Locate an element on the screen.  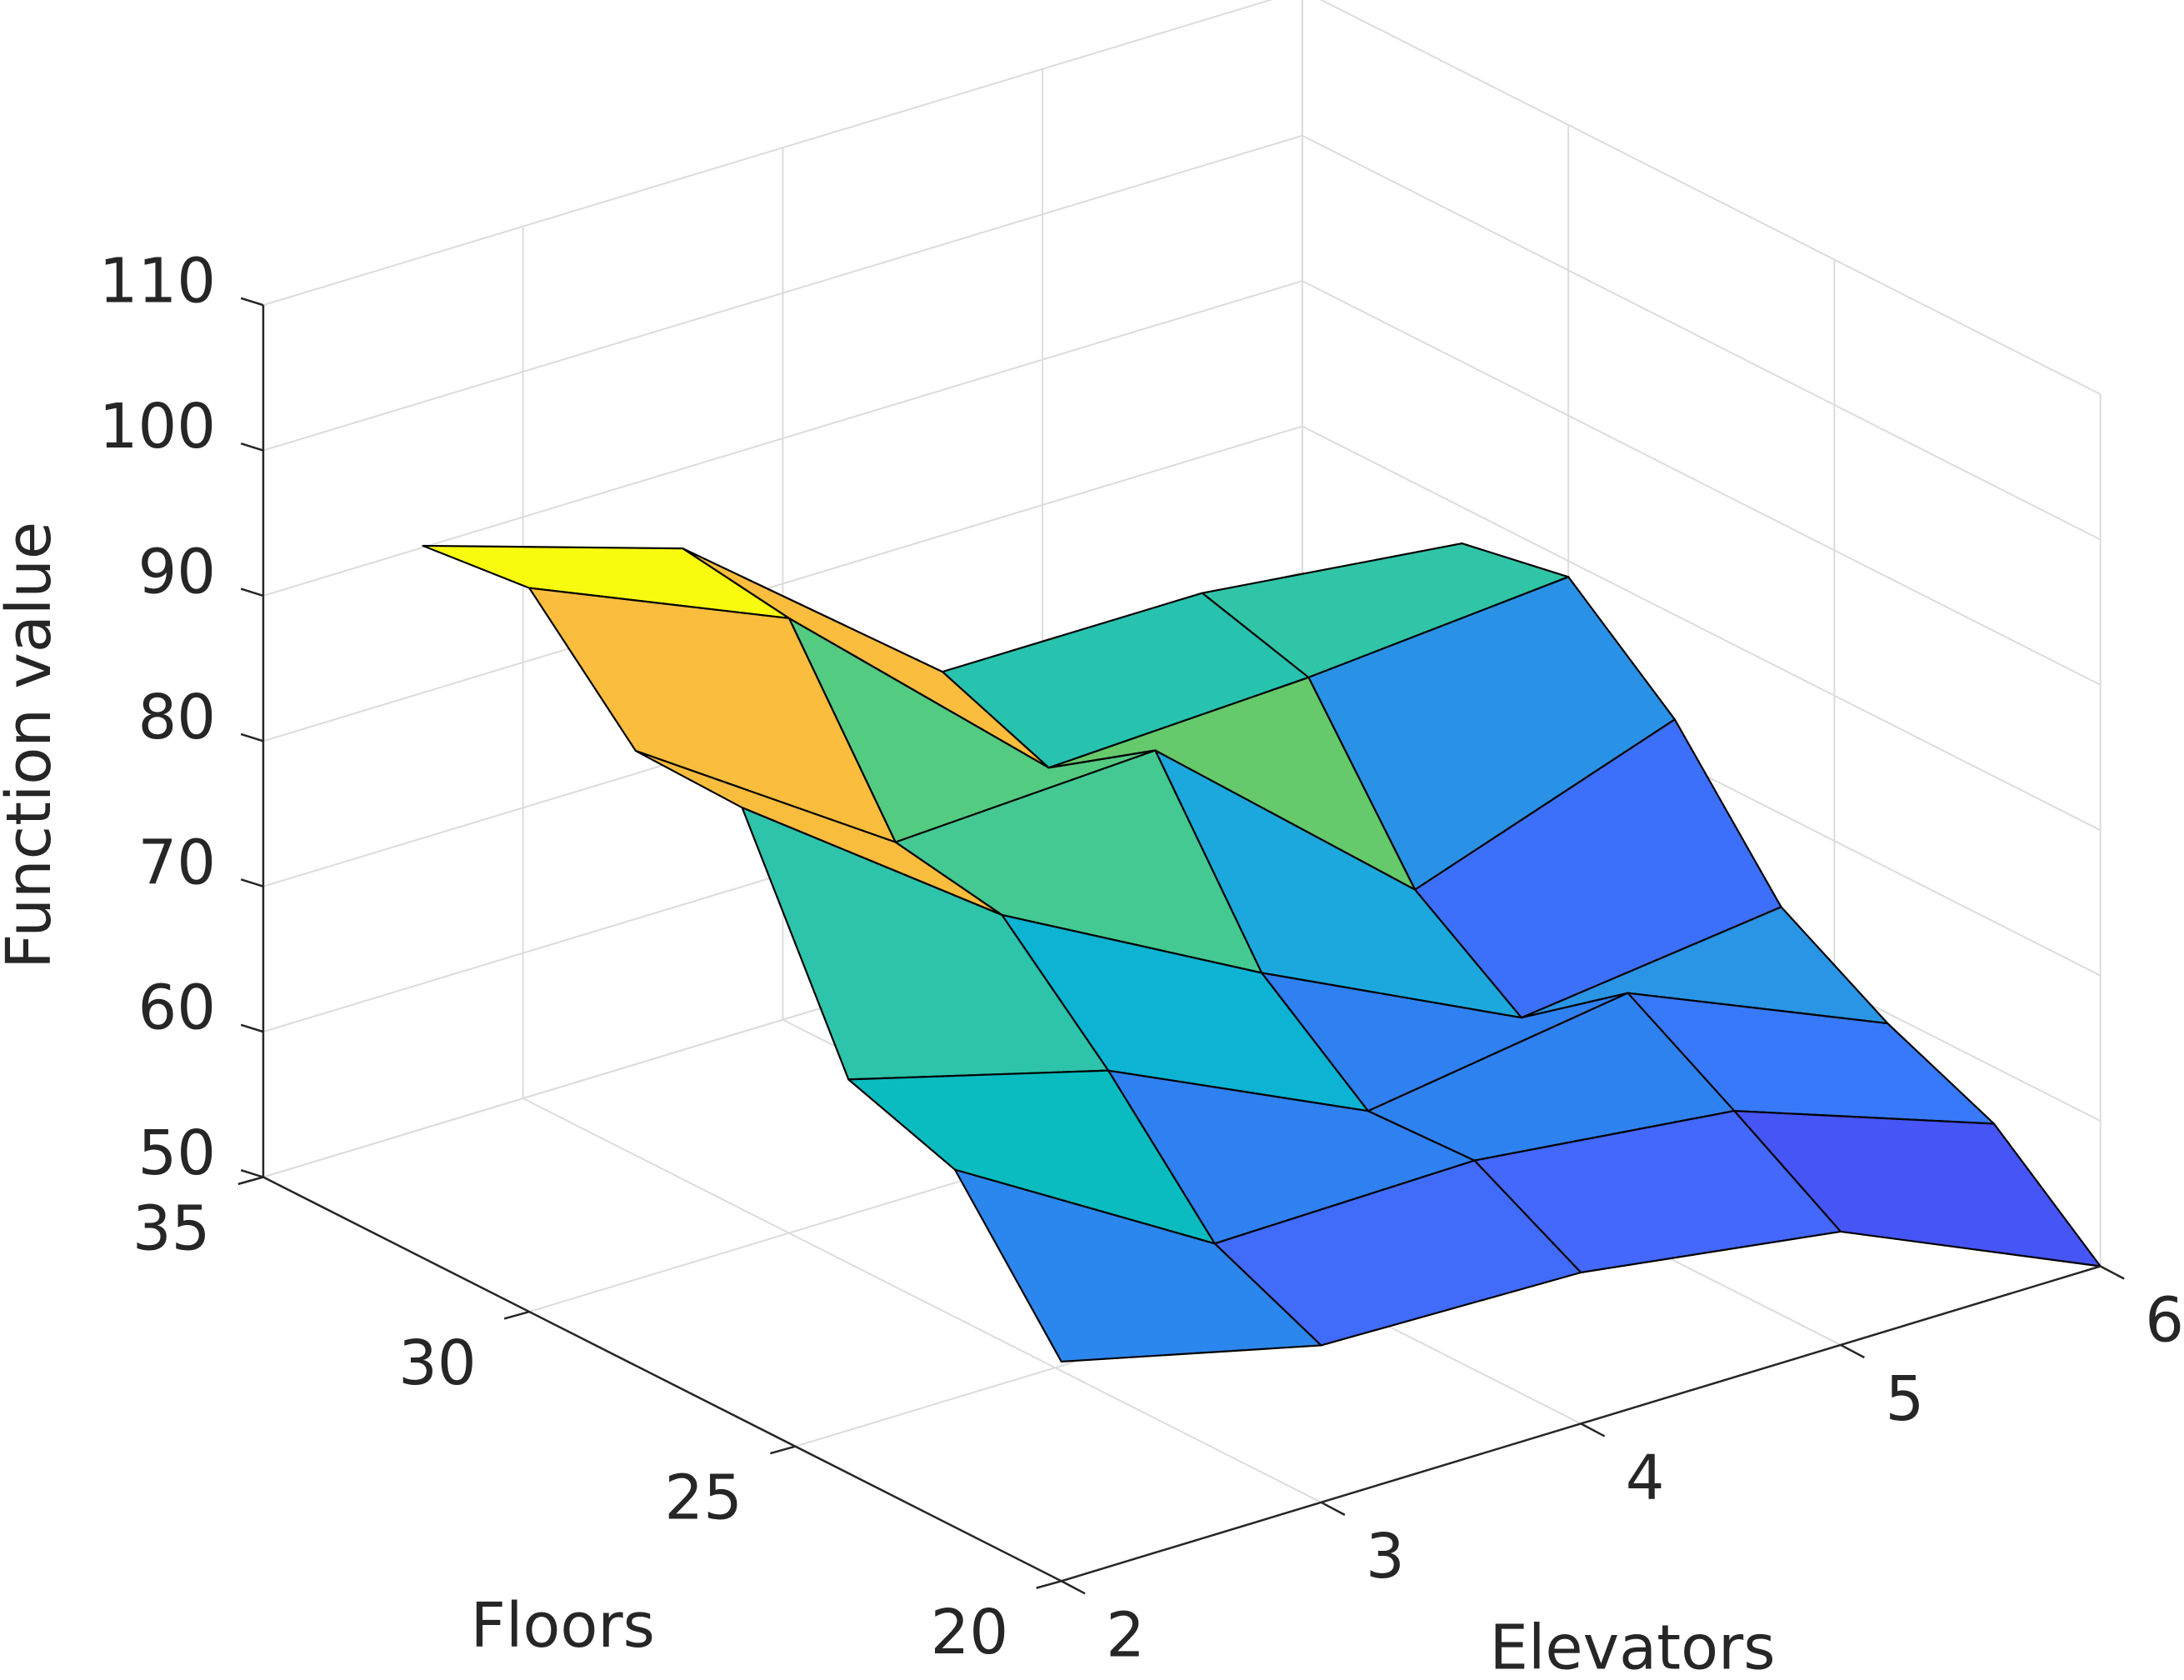
x-tick-label: 2 is located at coordinates (1125, 1635).